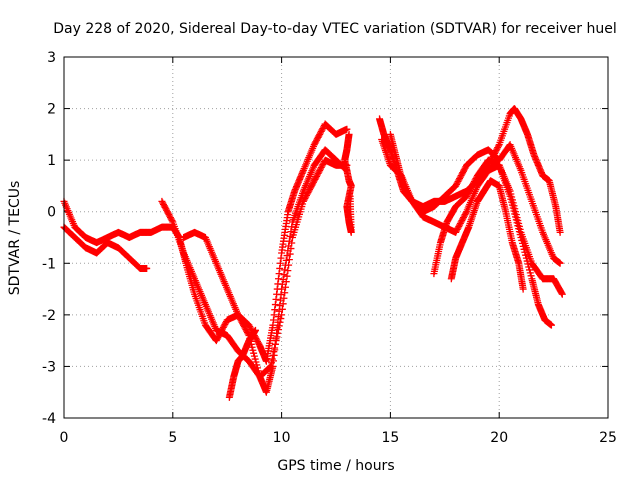  Describe the element at coordinates (172, 438) in the screenshot. I see `x-tick-label: 5` at that location.